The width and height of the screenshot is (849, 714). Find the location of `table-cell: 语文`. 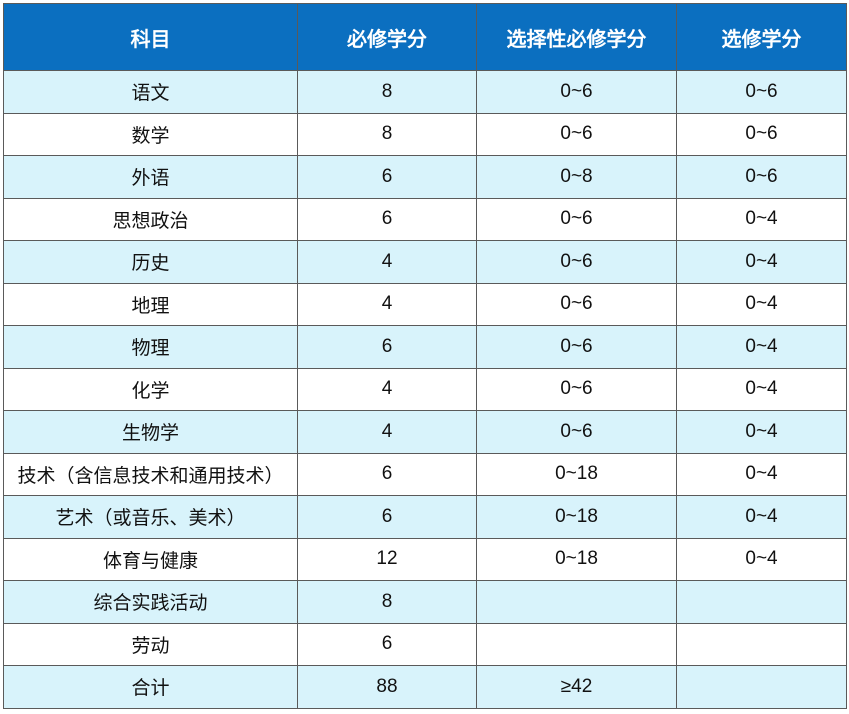

table-cell: 语文 is located at coordinates (150, 92).